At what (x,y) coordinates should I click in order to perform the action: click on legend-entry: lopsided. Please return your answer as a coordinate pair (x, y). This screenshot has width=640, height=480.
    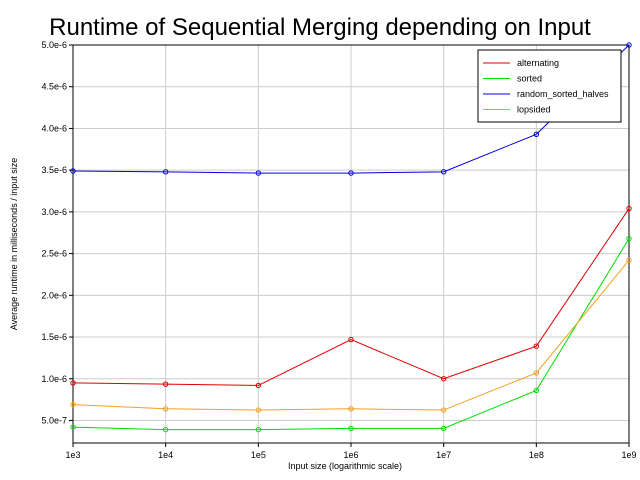
    Looking at the image, I should click on (517, 110).